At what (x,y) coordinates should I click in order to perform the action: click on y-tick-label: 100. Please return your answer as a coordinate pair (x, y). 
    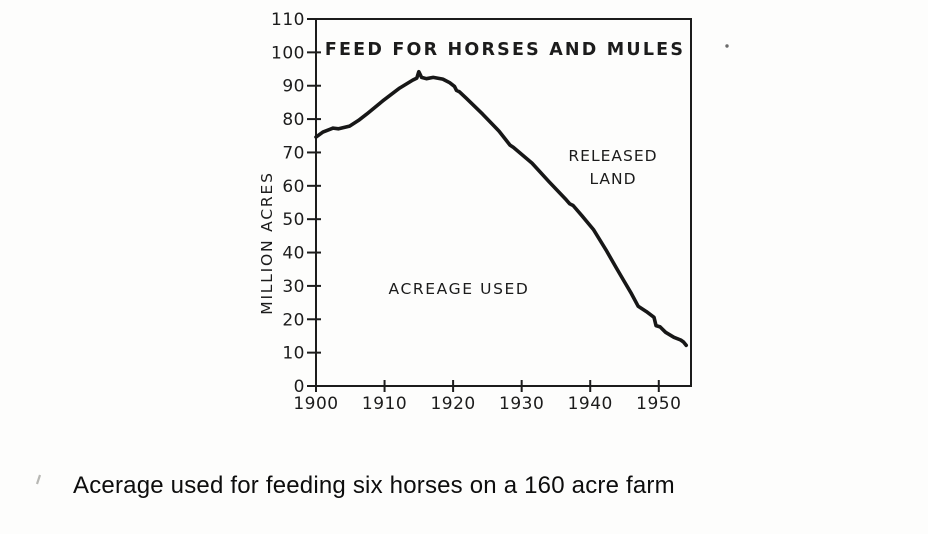
    Looking at the image, I should click on (288, 53).